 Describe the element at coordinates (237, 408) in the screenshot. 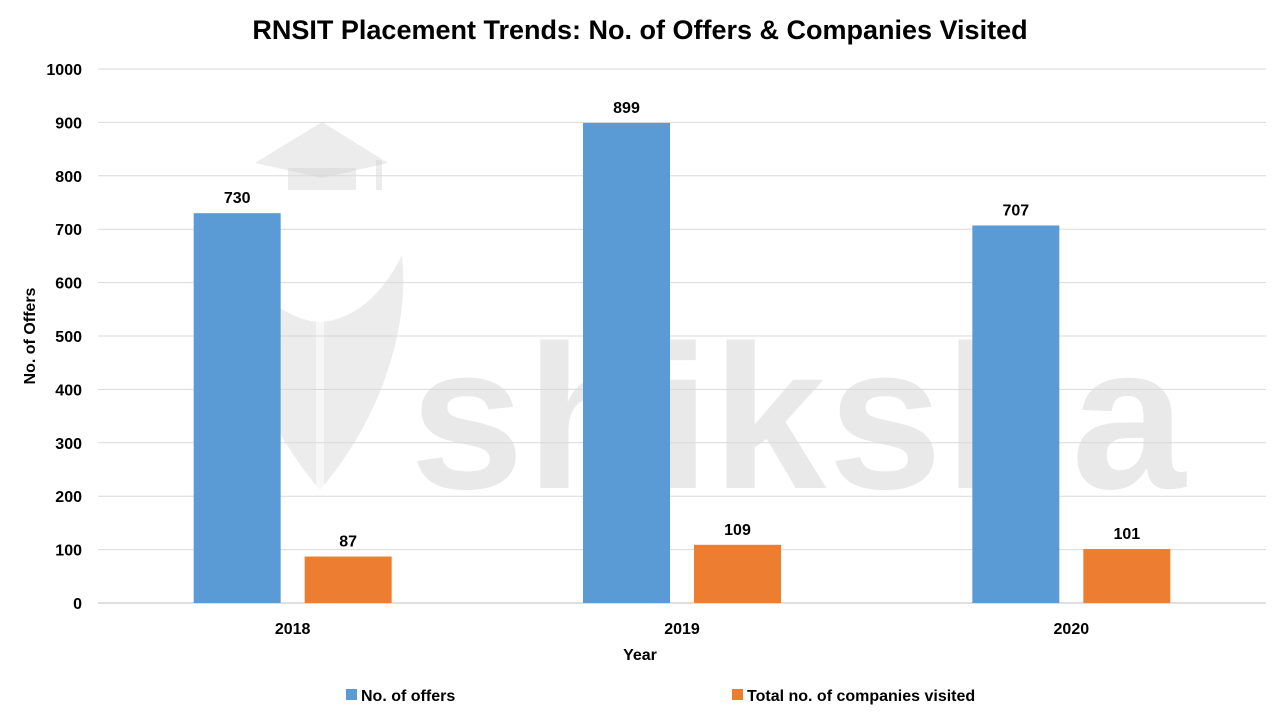

I see `bar-offers-2018` at that location.